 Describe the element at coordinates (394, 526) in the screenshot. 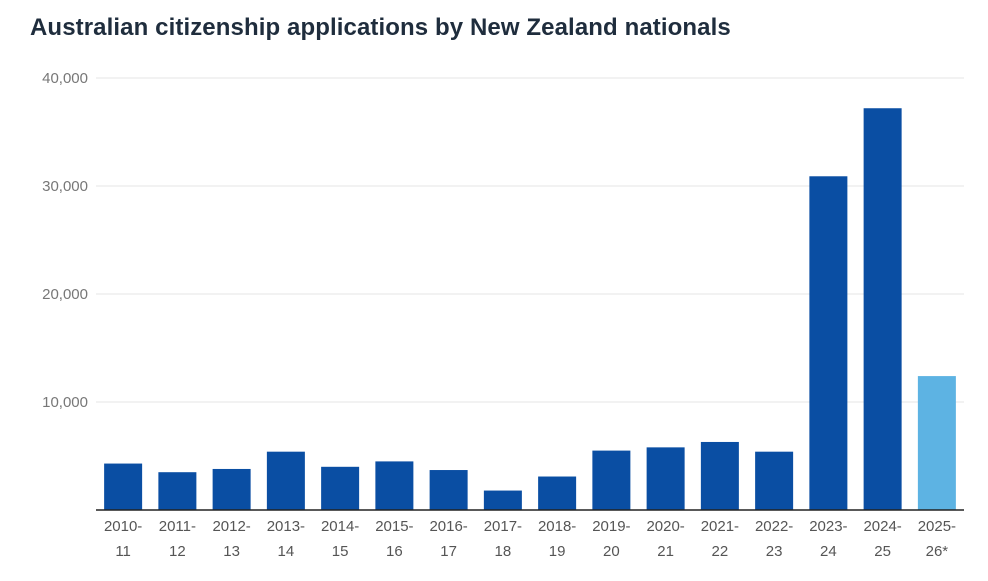

I see `x-tick-label-line1: 2015-` at that location.